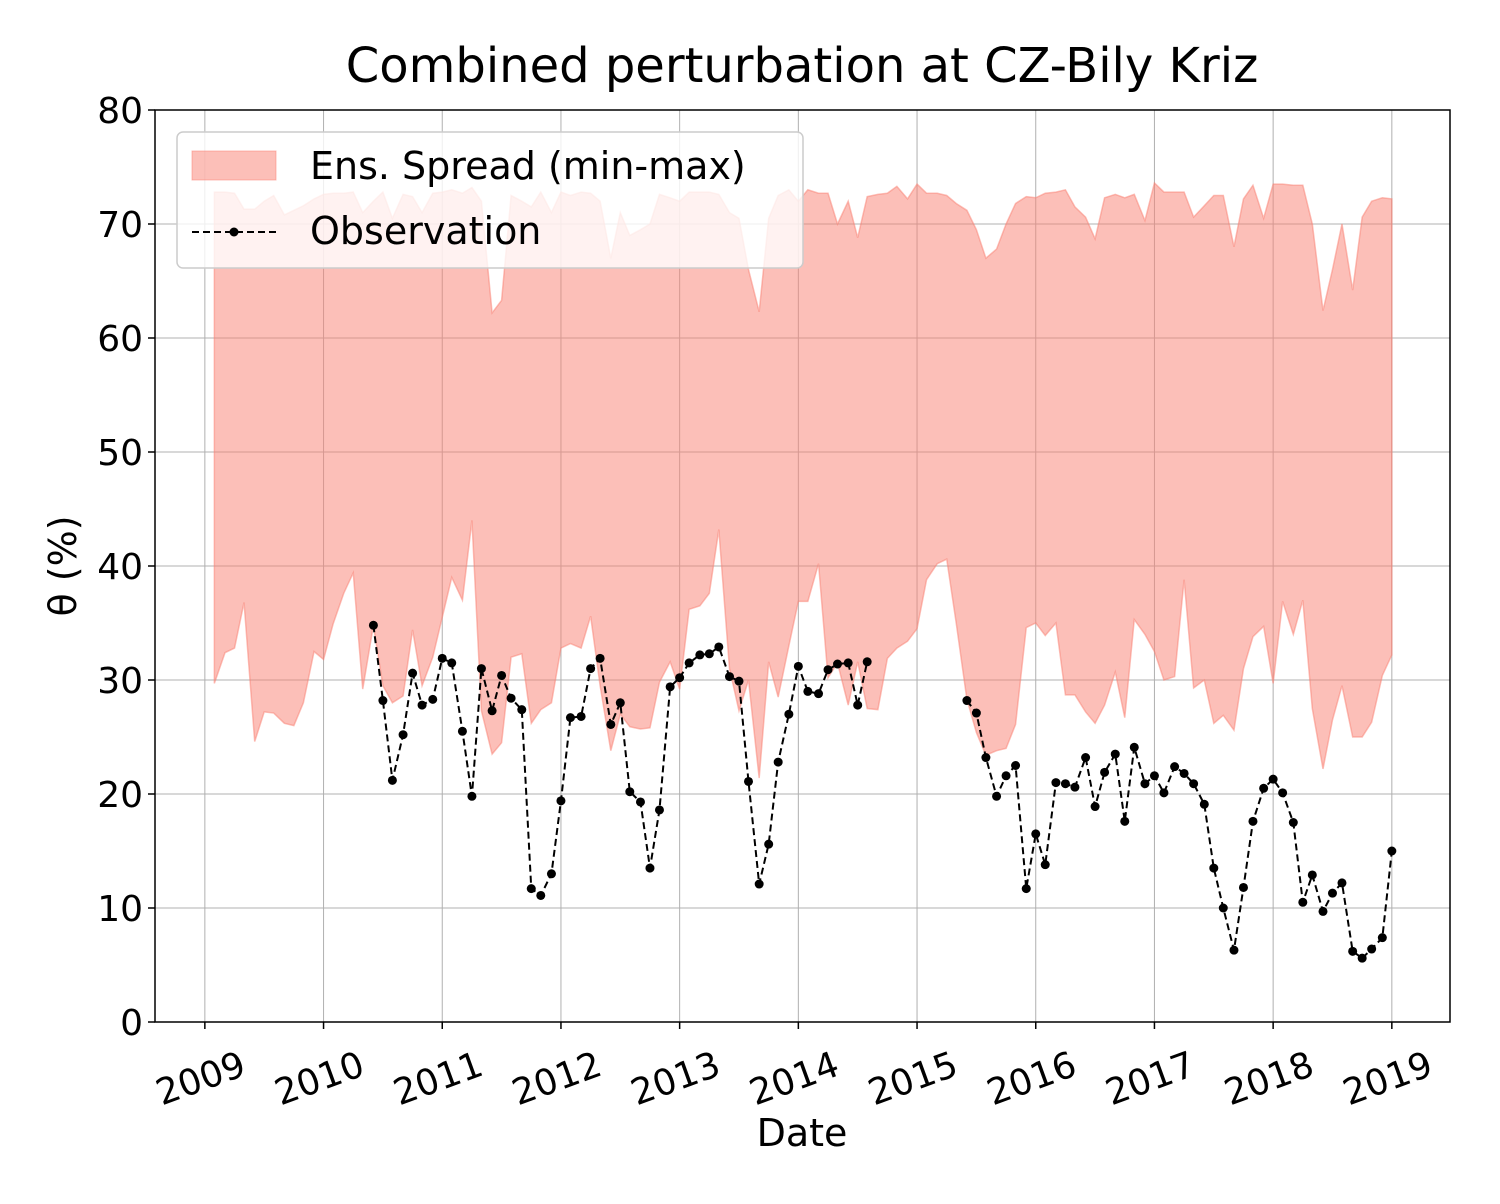 This screenshot has height=1204, width=1500. I want to click on legend-label: Ens. Spread (min-max), so click(528, 166).